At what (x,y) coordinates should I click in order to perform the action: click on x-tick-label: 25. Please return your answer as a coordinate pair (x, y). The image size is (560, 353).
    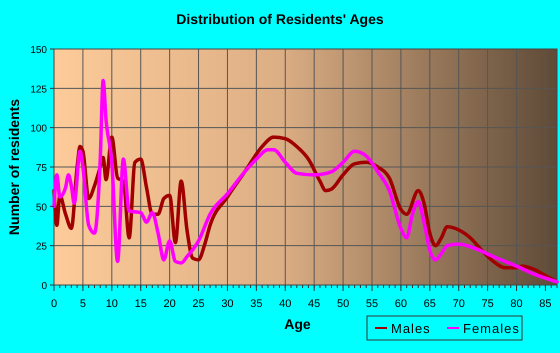
    Looking at the image, I should click on (198, 304).